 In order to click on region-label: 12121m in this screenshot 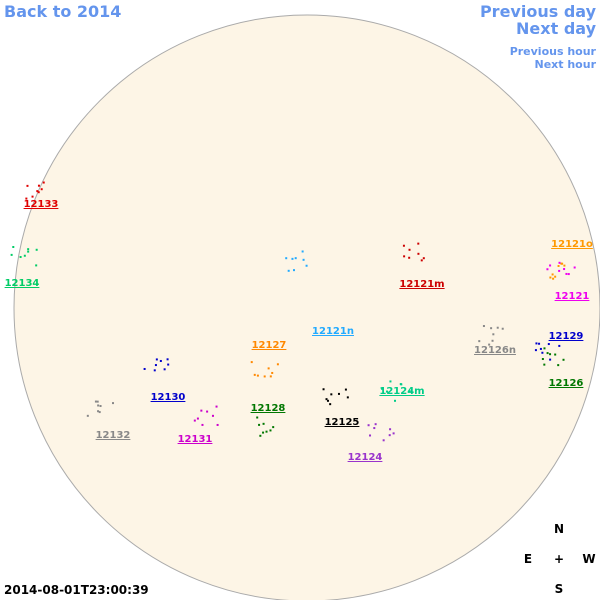, I will do `click(421, 284)`.